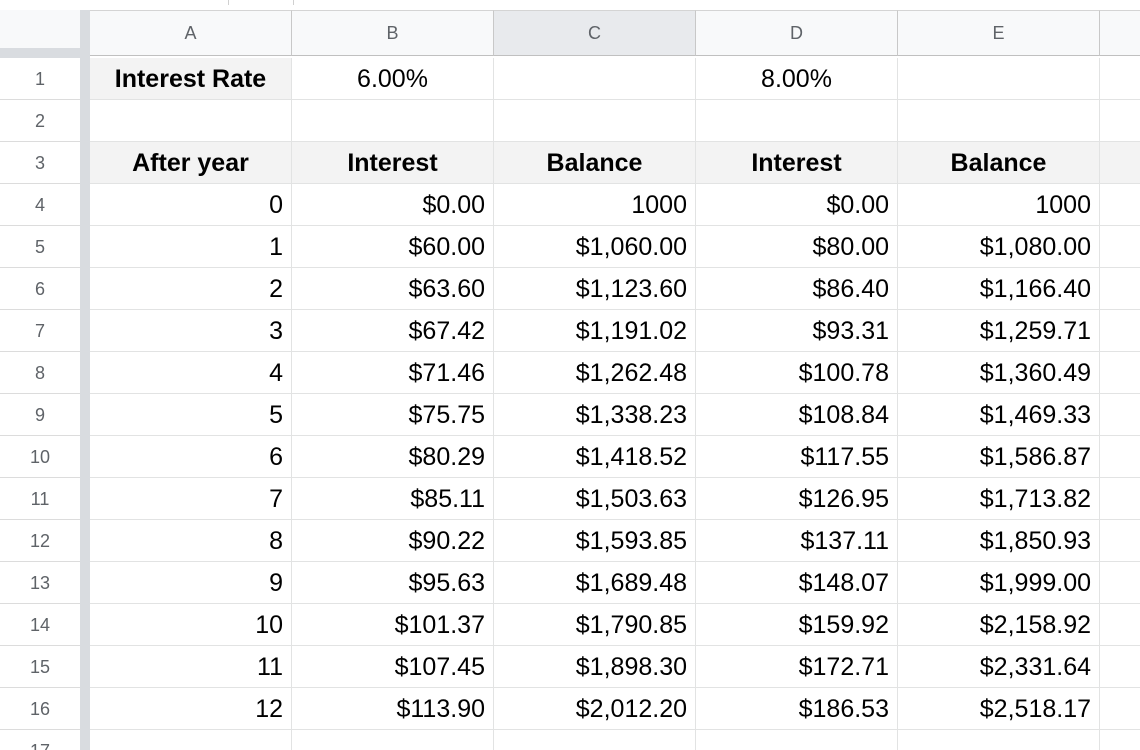  What do you see at coordinates (999, 289) in the screenshot?
I see `cell-e6: $1,166.40` at bounding box center [999, 289].